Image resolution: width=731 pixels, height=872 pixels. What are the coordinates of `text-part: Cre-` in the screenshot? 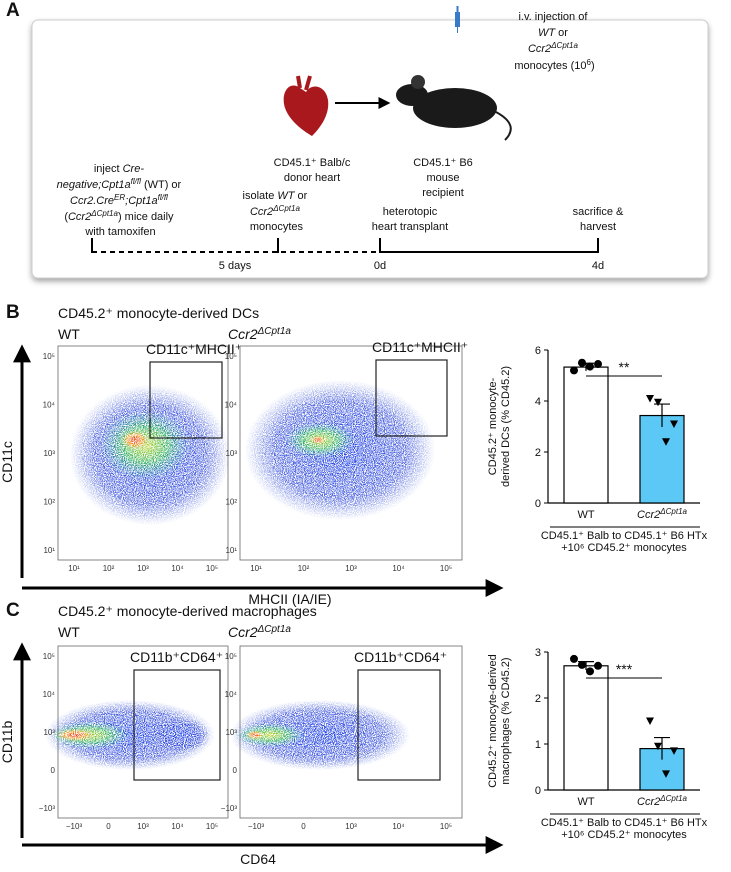 It's located at (134, 169).